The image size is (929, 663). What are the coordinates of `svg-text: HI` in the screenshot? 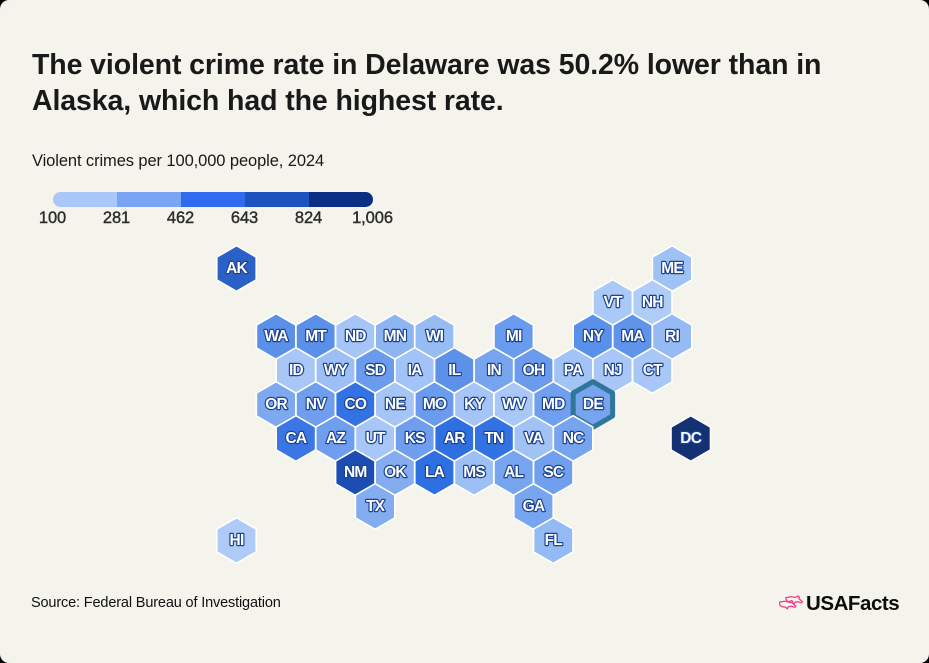 It's located at (237, 540).